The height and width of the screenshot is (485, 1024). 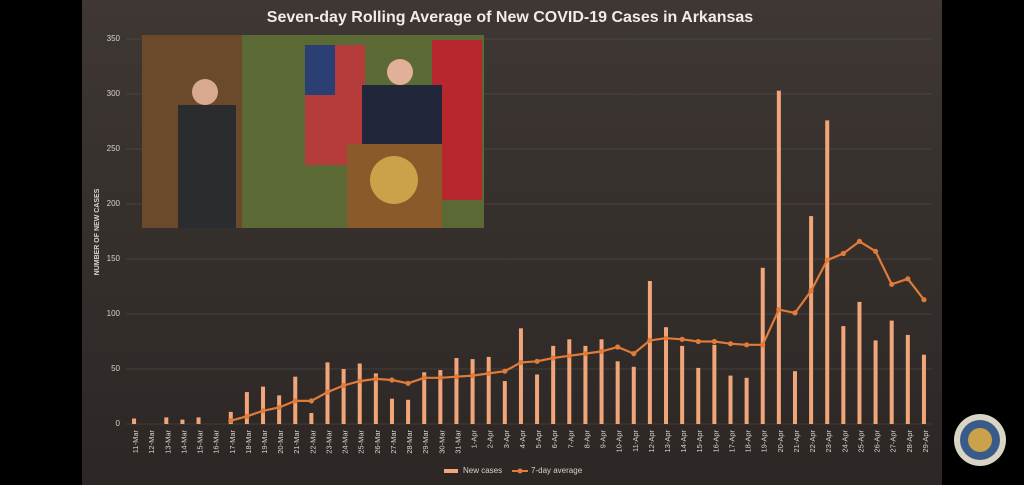 I want to click on x-tick-label: 22-Mar, so click(x=312, y=442).